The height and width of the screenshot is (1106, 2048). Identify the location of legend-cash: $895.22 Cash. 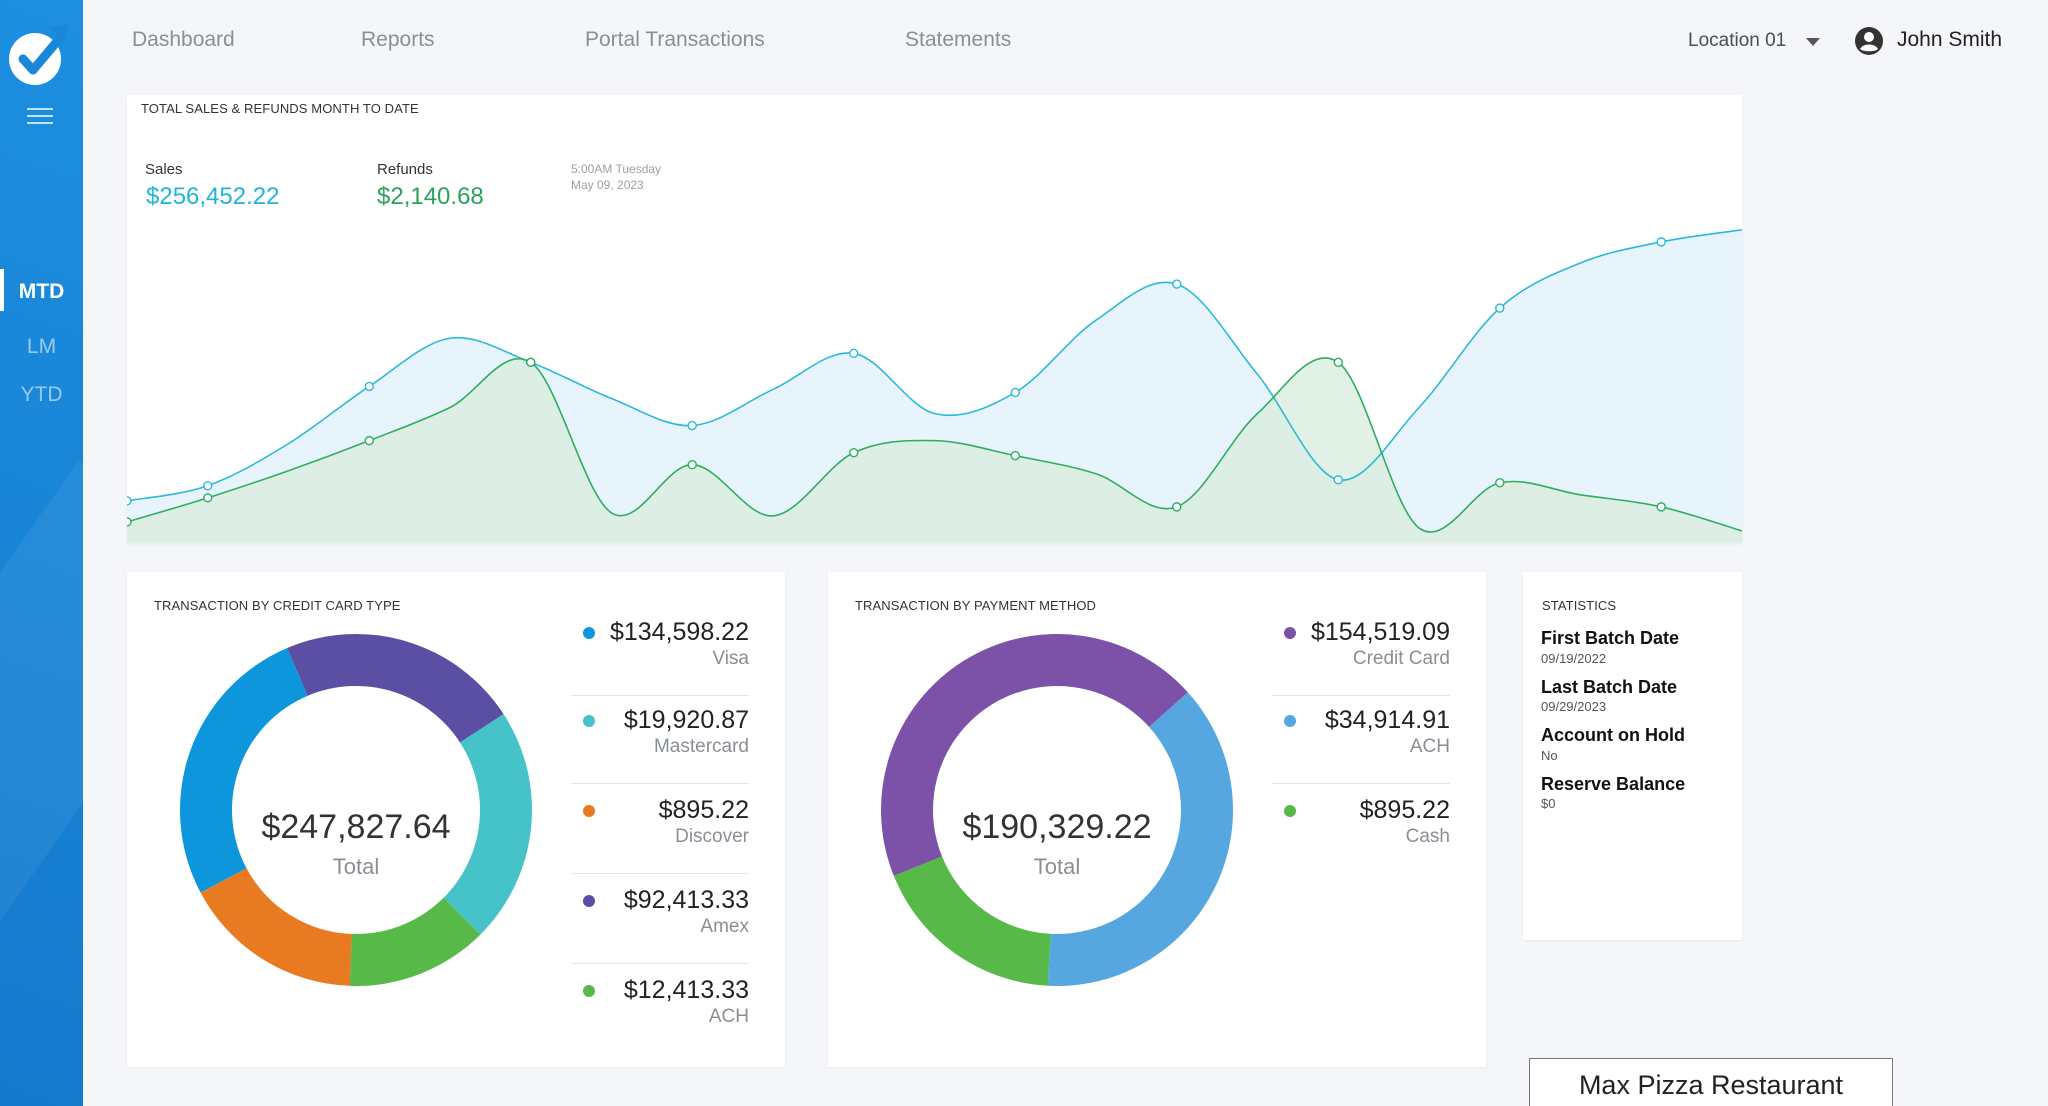
(1361, 834).